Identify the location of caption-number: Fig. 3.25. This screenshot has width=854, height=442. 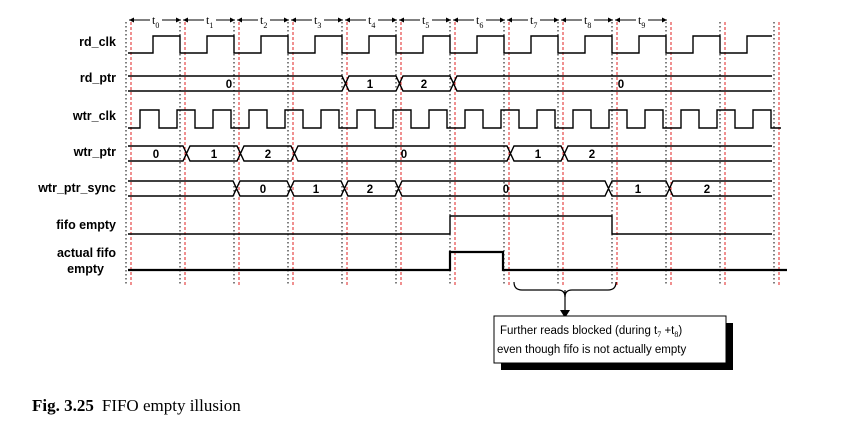
(63, 405).